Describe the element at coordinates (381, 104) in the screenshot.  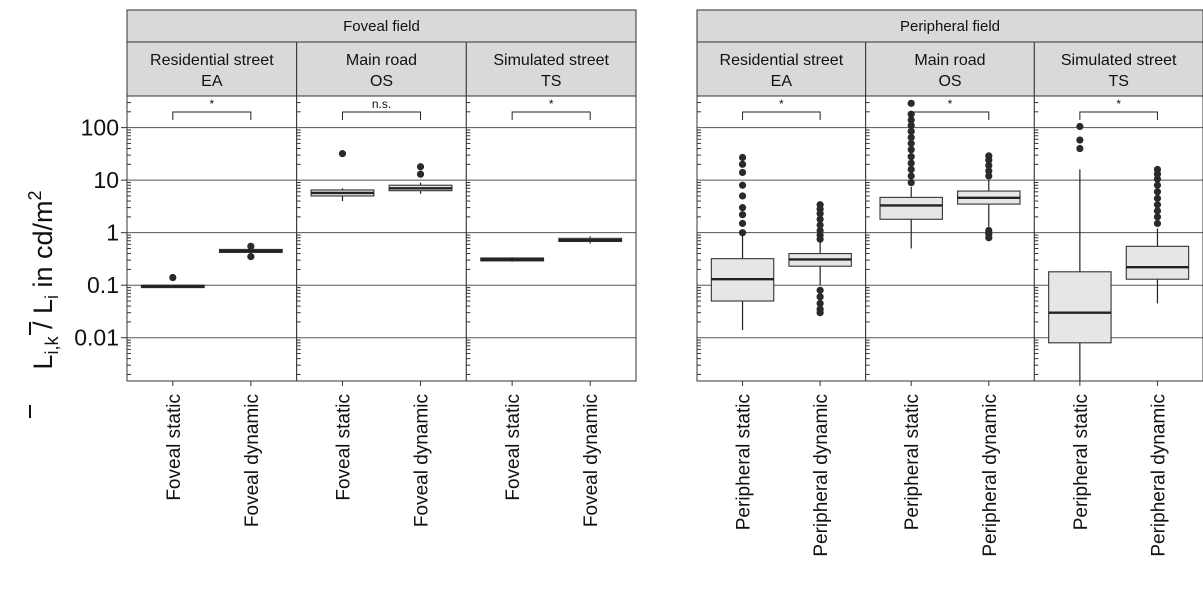
I see `significance-label: n.s.` at that location.